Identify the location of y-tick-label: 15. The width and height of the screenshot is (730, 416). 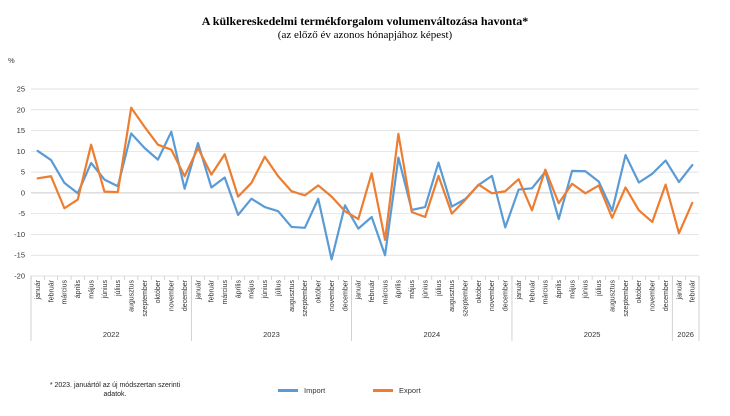
(21, 130).